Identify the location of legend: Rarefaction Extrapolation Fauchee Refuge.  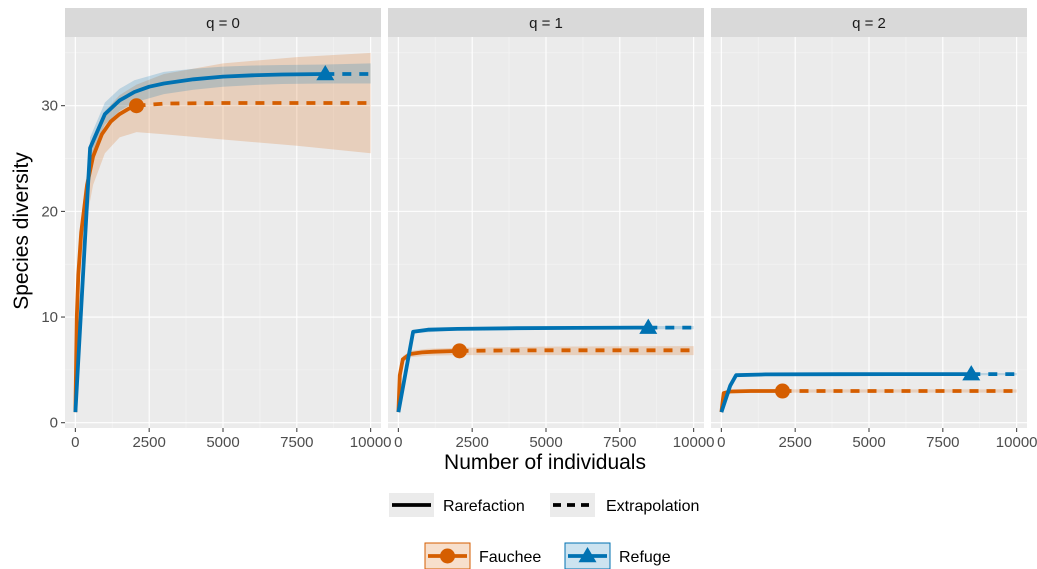
(544, 531).